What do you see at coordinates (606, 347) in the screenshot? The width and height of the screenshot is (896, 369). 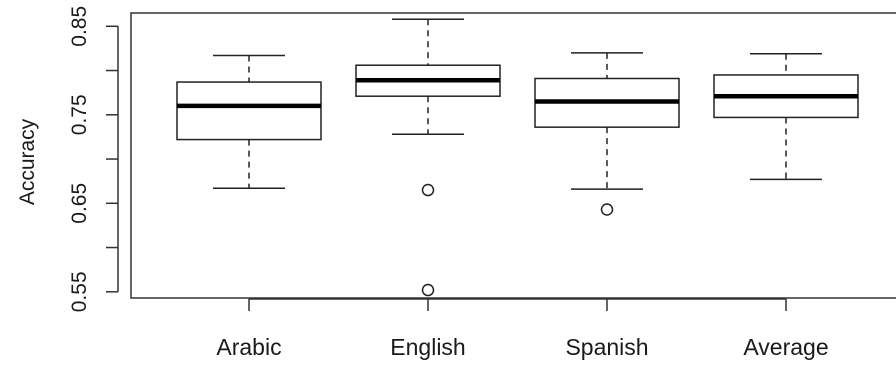 I see `x-tick-label: Spanish` at bounding box center [606, 347].